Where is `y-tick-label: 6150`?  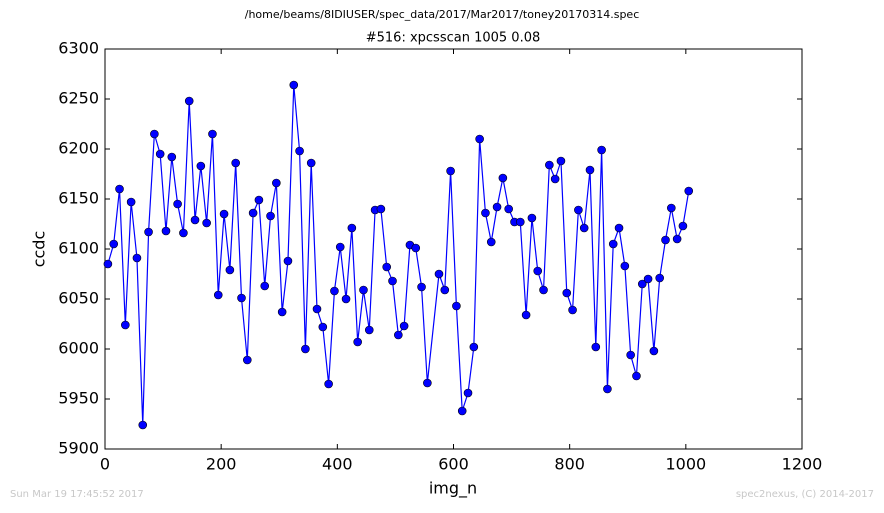 y-tick-label: 6150 is located at coordinates (78, 198).